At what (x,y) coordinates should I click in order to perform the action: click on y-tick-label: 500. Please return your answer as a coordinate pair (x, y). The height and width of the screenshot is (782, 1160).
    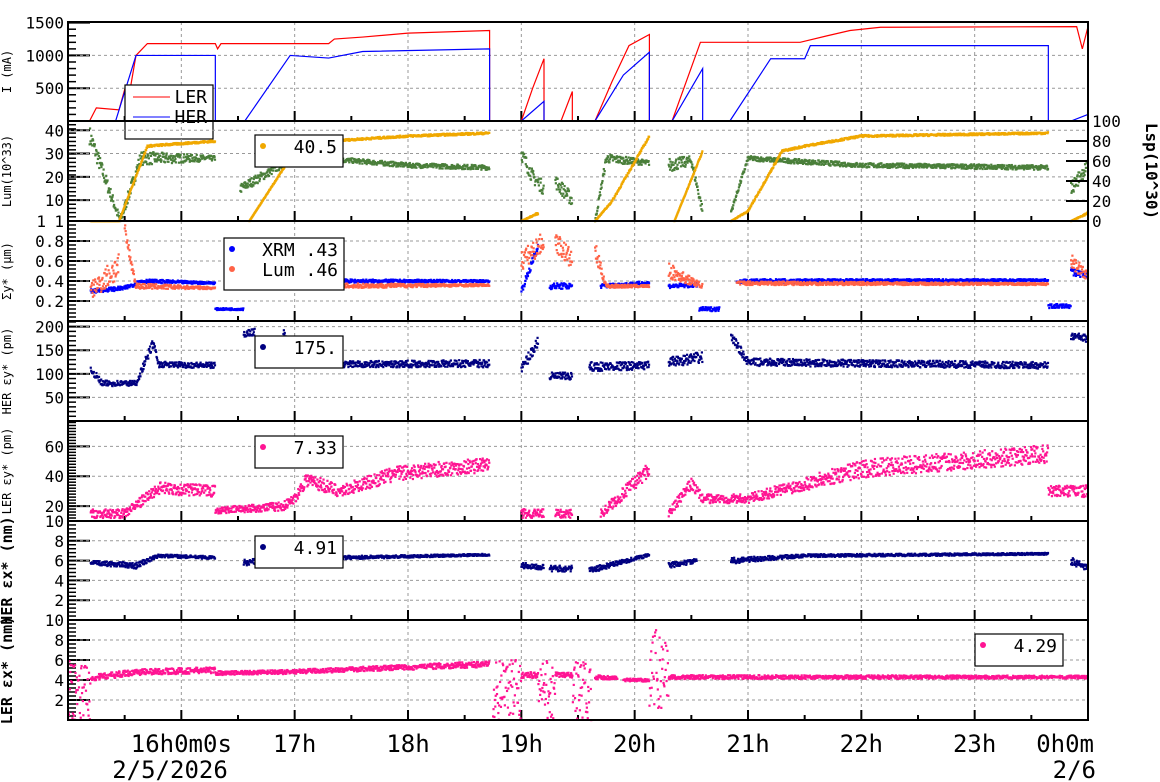
    Looking at the image, I should click on (49, 88).